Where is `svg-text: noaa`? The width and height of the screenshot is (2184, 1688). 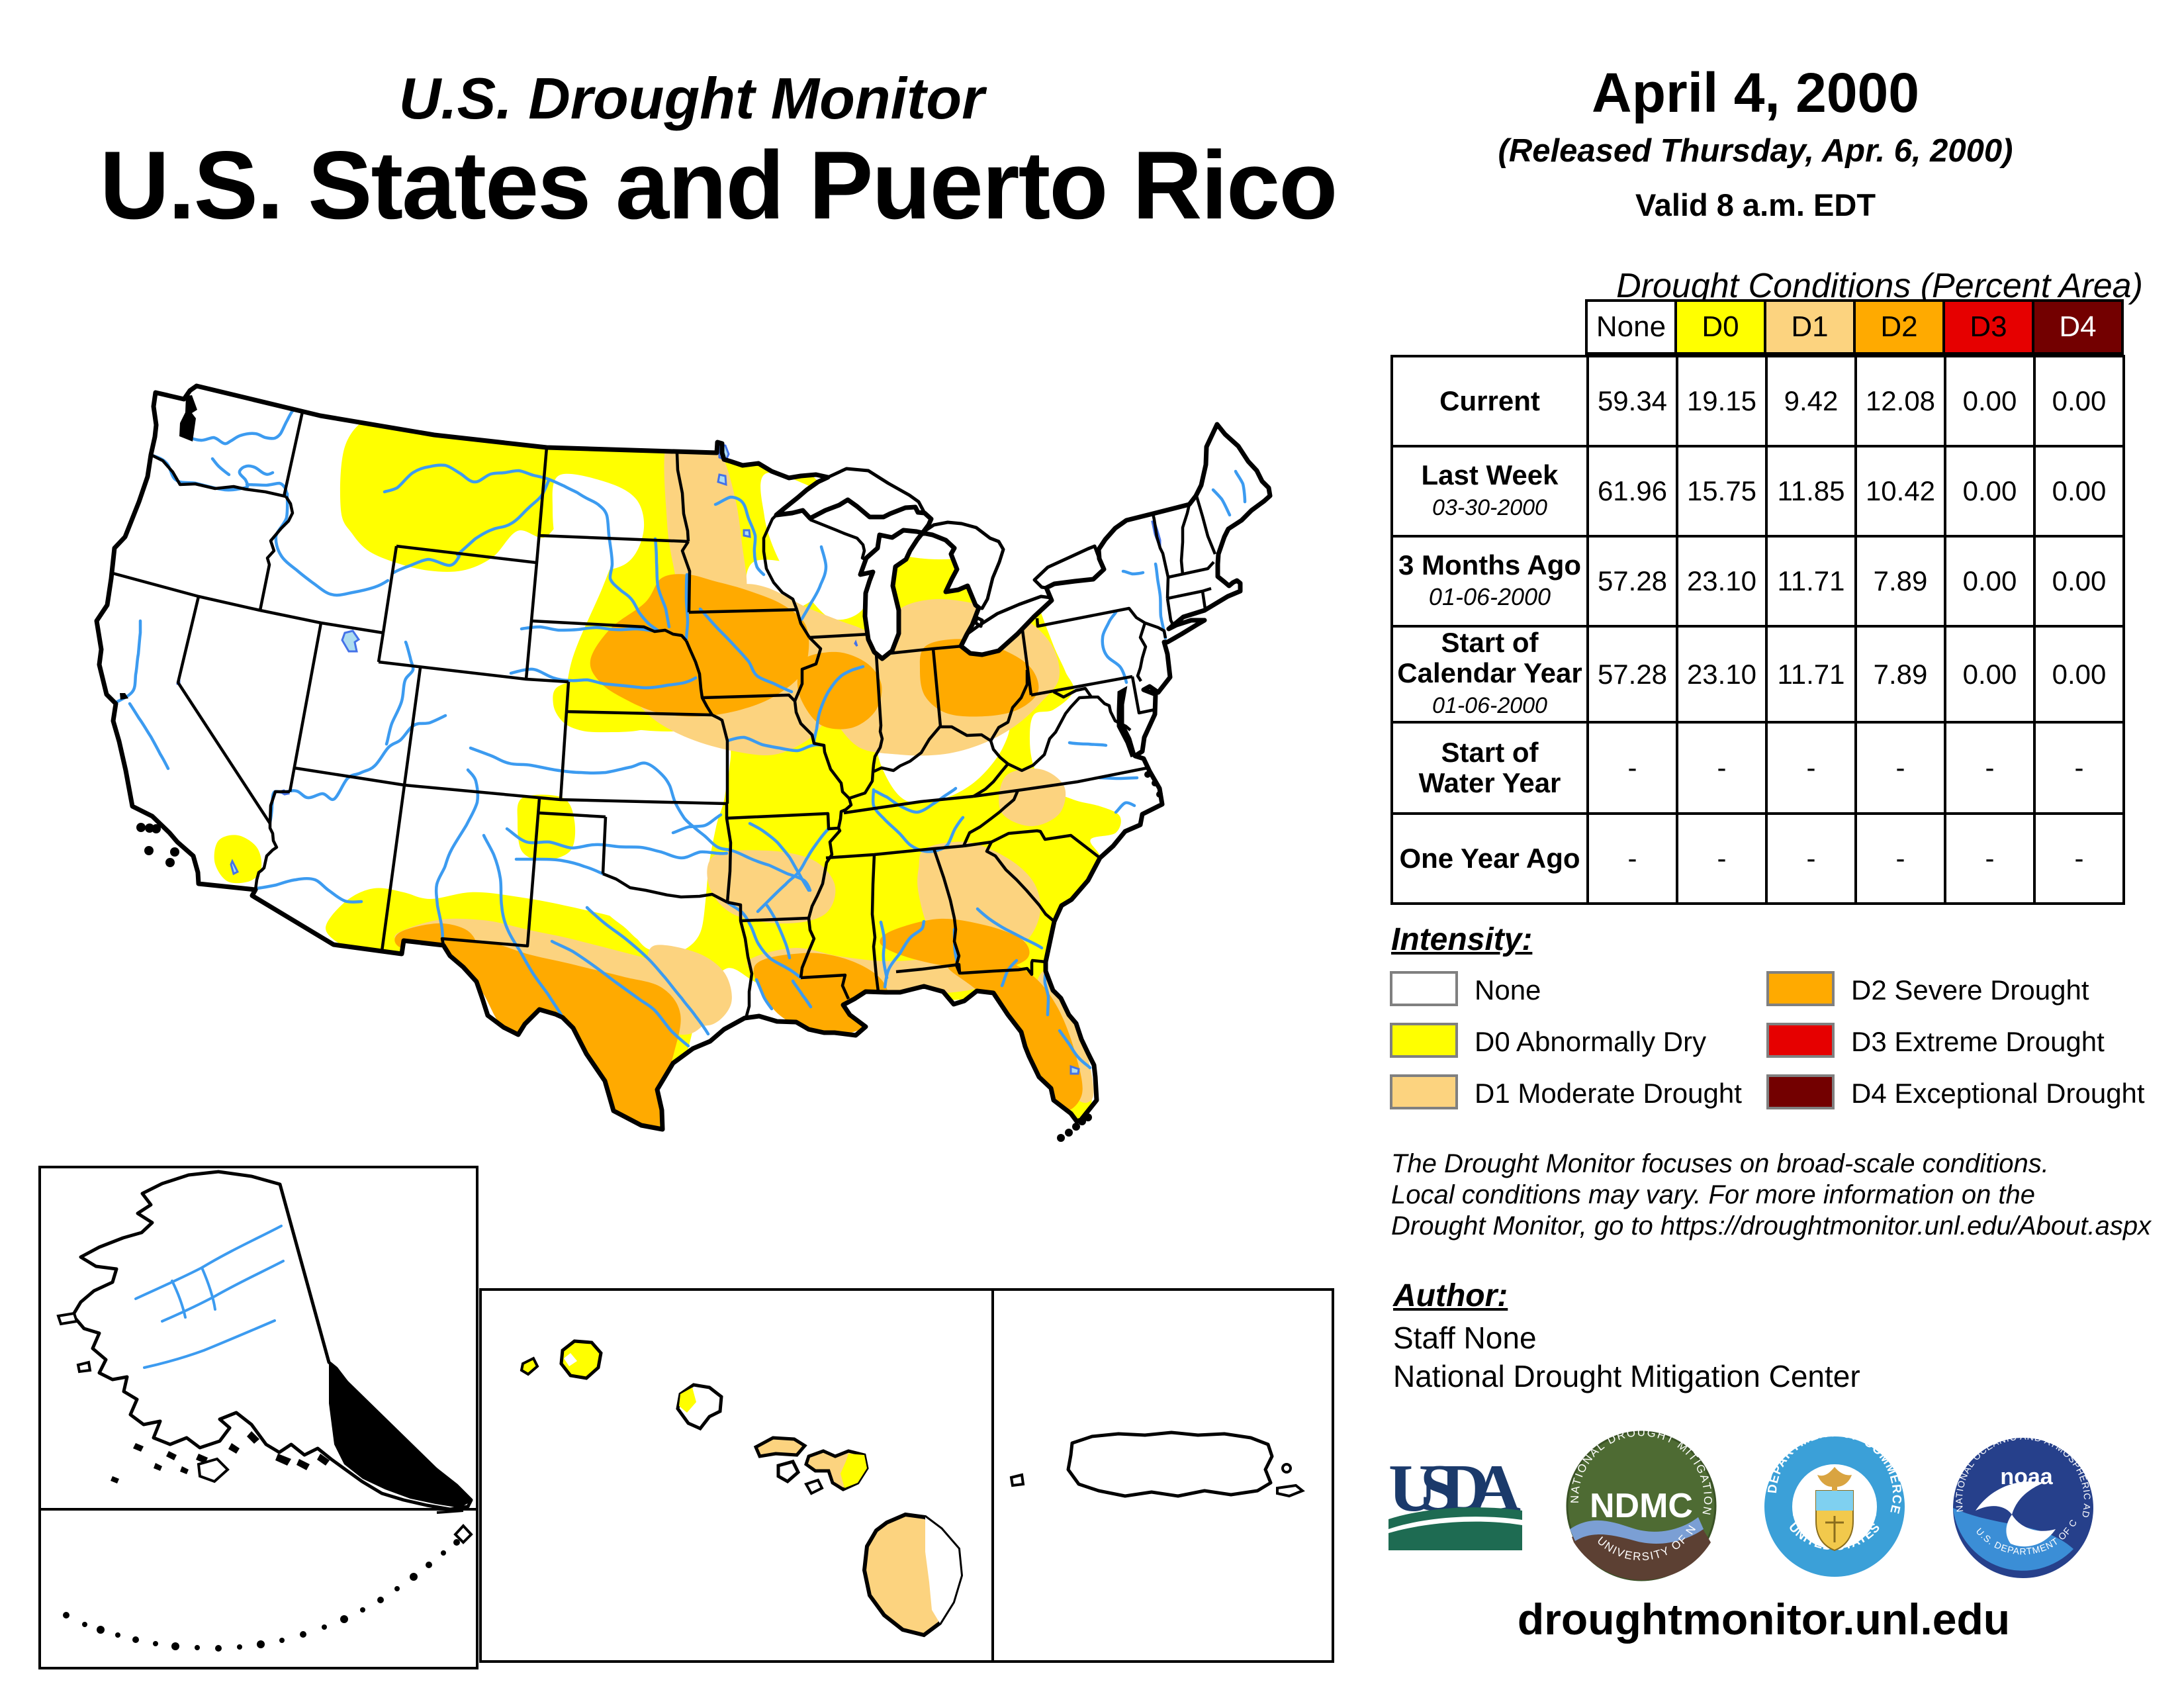
svg-text: noaa is located at coordinates (2026, 1477).